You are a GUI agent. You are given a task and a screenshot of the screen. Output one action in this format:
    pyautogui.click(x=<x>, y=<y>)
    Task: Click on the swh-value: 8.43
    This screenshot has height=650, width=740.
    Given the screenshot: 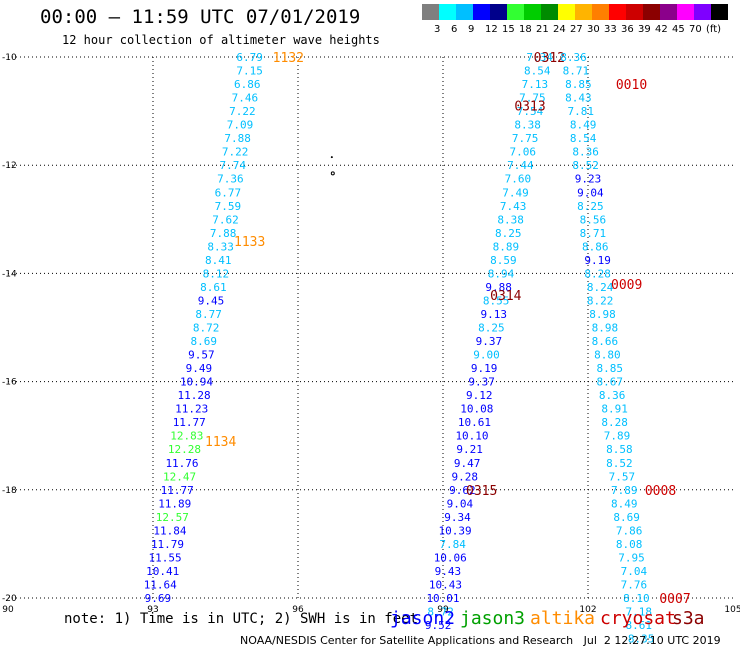 What is the action you would take?
    pyautogui.click(x=578, y=98)
    